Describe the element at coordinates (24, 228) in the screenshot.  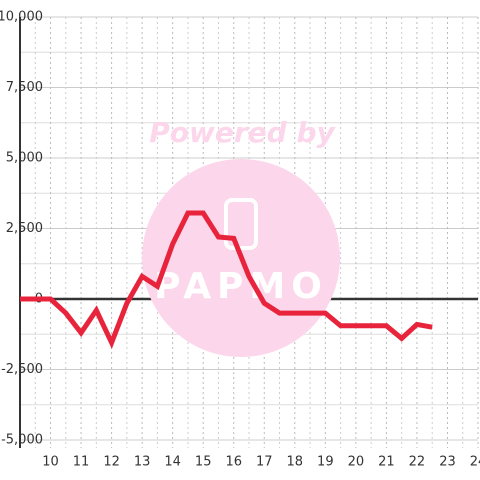
I see `y-tick-label: 2,500` at that location.